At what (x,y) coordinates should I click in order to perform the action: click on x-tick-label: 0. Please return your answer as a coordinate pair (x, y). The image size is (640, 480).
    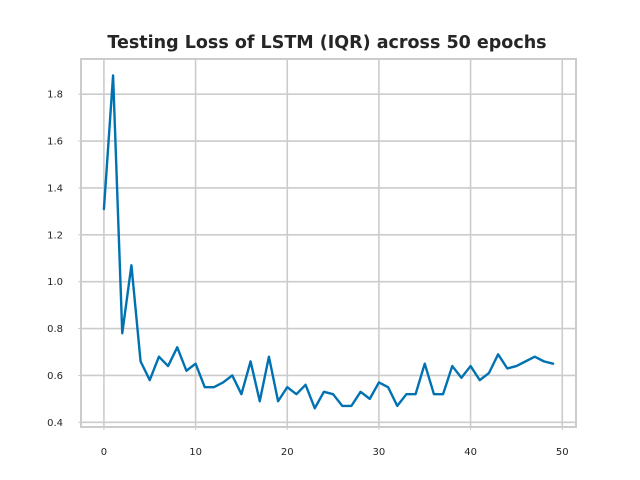
    Looking at the image, I should click on (104, 452).